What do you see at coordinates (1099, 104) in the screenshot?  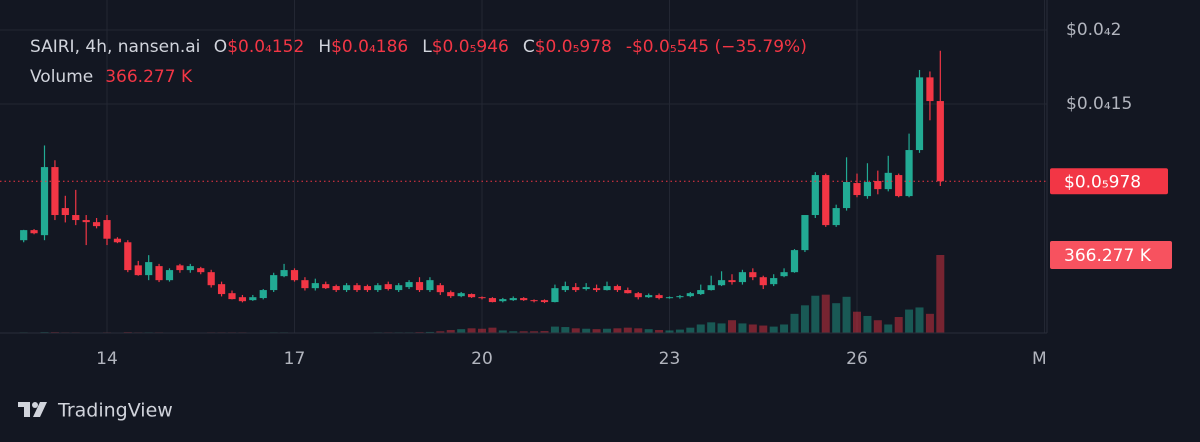 I see `y-tick-label: $0.0₄15` at bounding box center [1099, 104].